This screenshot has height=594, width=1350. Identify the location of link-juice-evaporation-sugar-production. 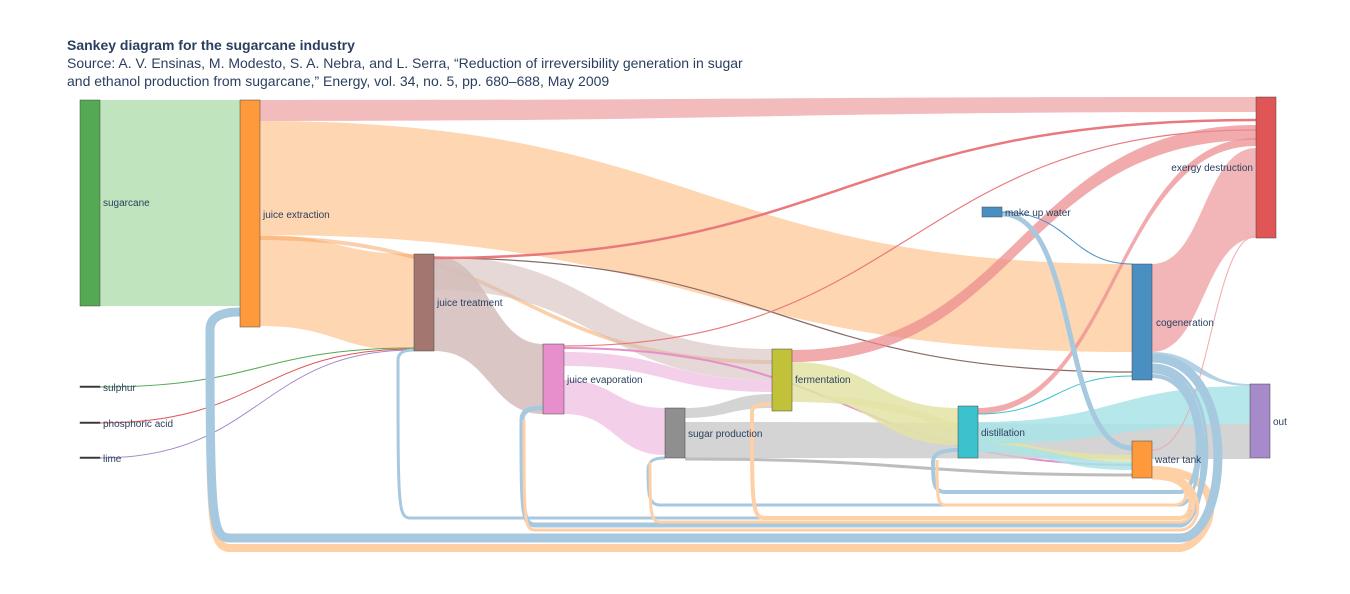
(614, 417).